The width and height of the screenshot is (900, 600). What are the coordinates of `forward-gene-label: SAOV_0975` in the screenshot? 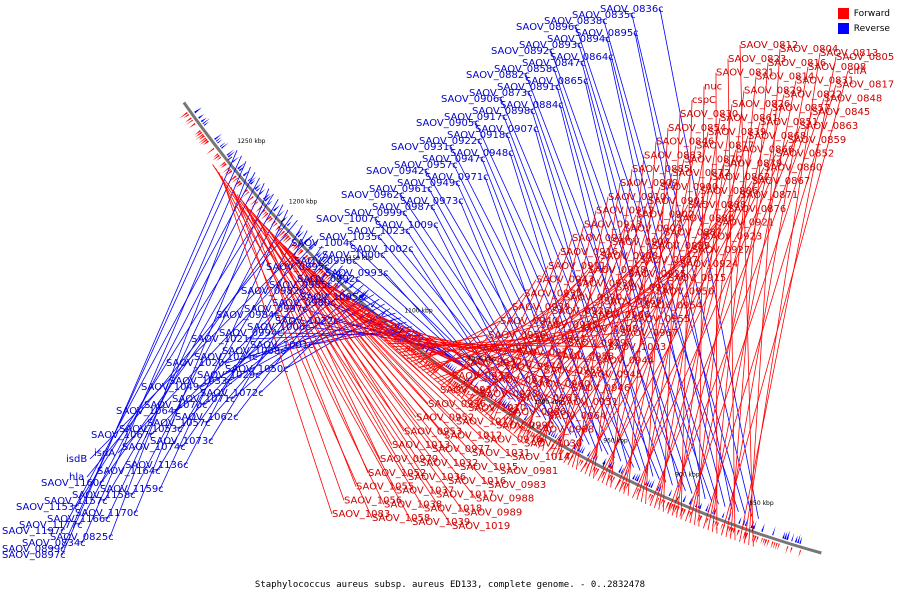 It's located at (521, 380).